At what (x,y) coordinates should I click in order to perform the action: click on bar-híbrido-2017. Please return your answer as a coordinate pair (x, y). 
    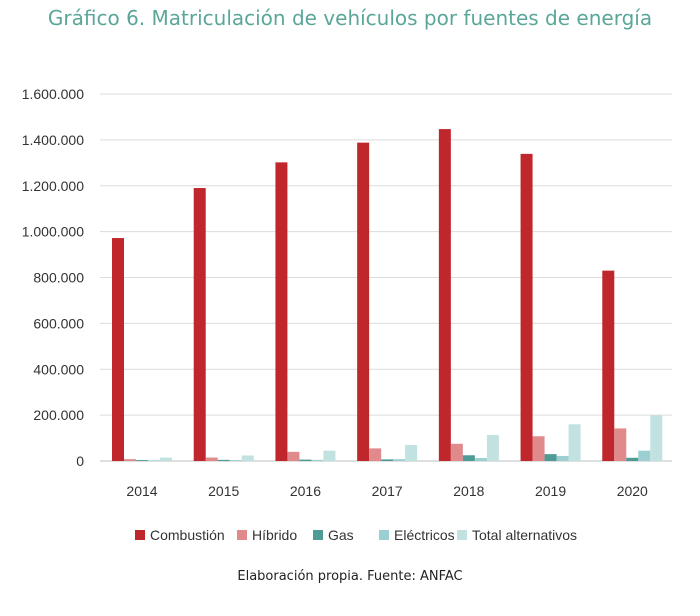
    Looking at the image, I should click on (375, 454).